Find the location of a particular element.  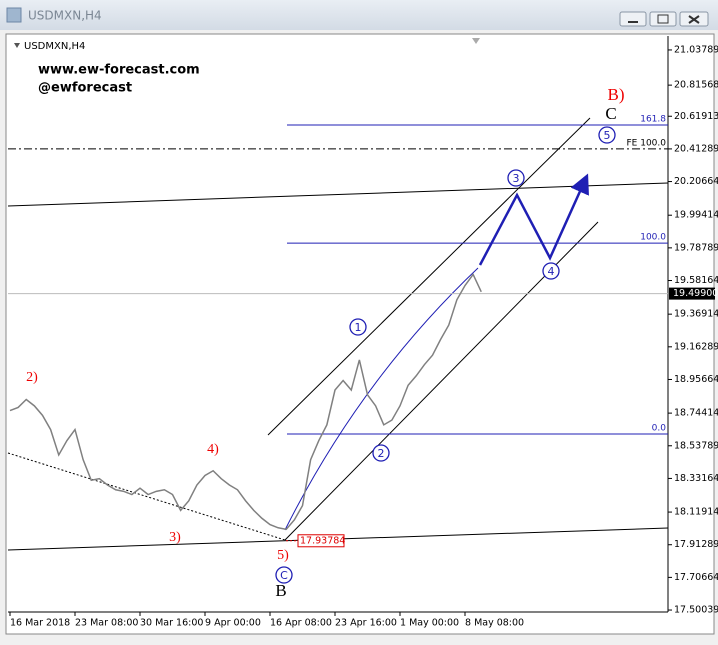

window-buttons is located at coordinates (664, 19).